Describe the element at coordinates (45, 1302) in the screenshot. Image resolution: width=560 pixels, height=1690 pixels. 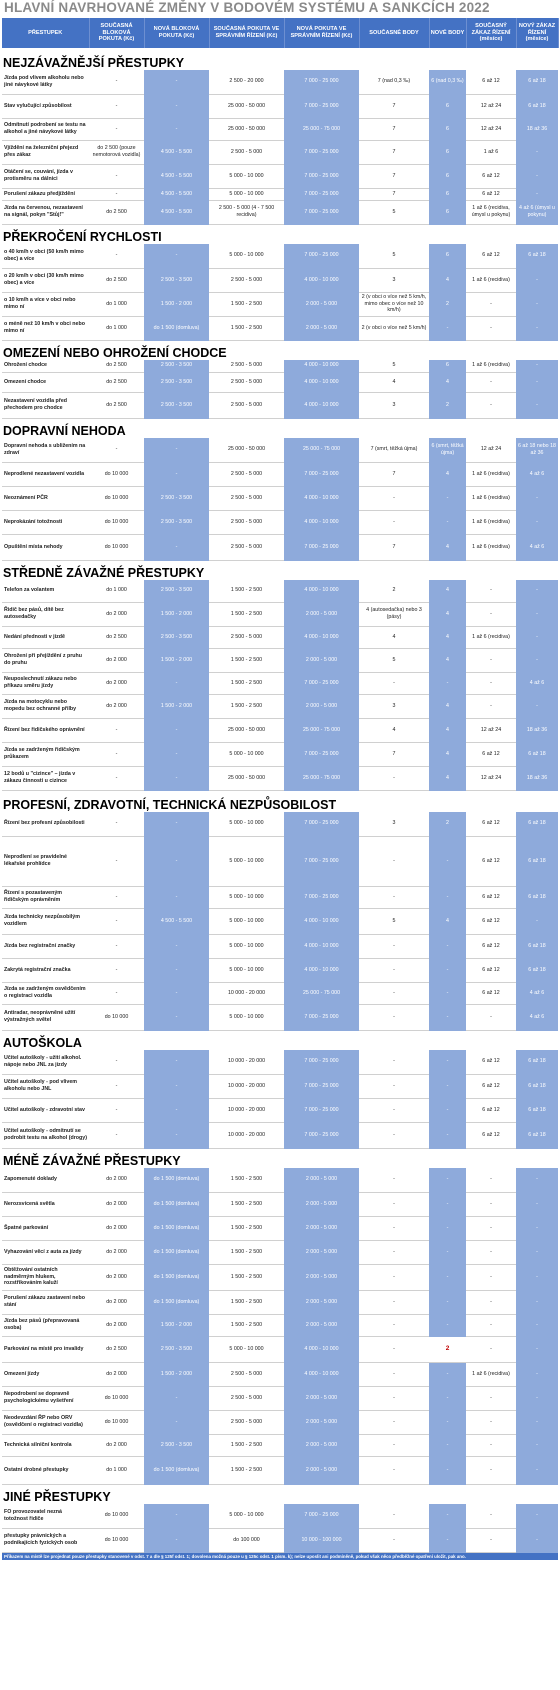
I see `offense-cell: Porušení zákazu zastavení nebo stání` at that location.